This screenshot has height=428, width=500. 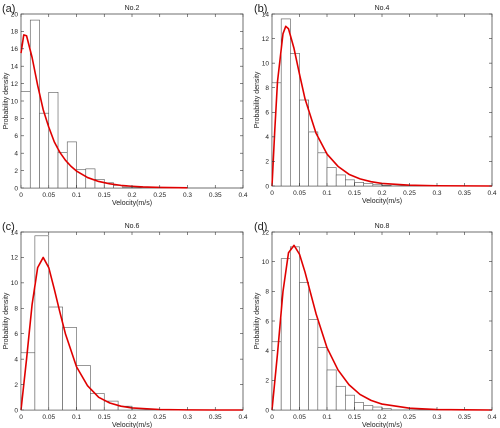 What do you see at coordinates (15, 49) in the screenshot?
I see `y-tick-label: 16` at bounding box center [15, 49].